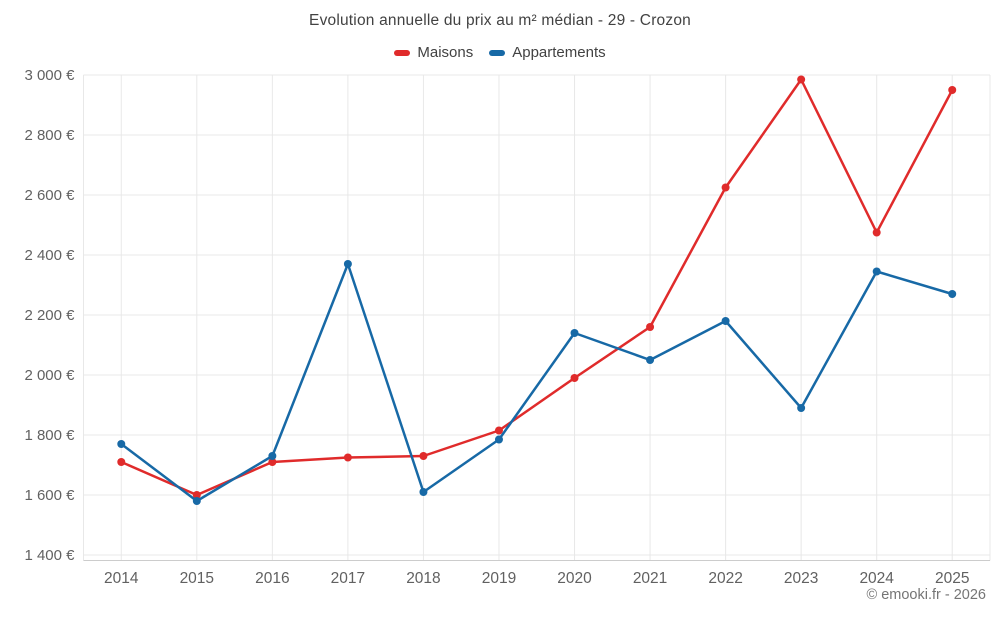 Image resolution: width=1000 pixels, height=625 pixels. I want to click on legend-item-appartements: Appartements, so click(547, 52).